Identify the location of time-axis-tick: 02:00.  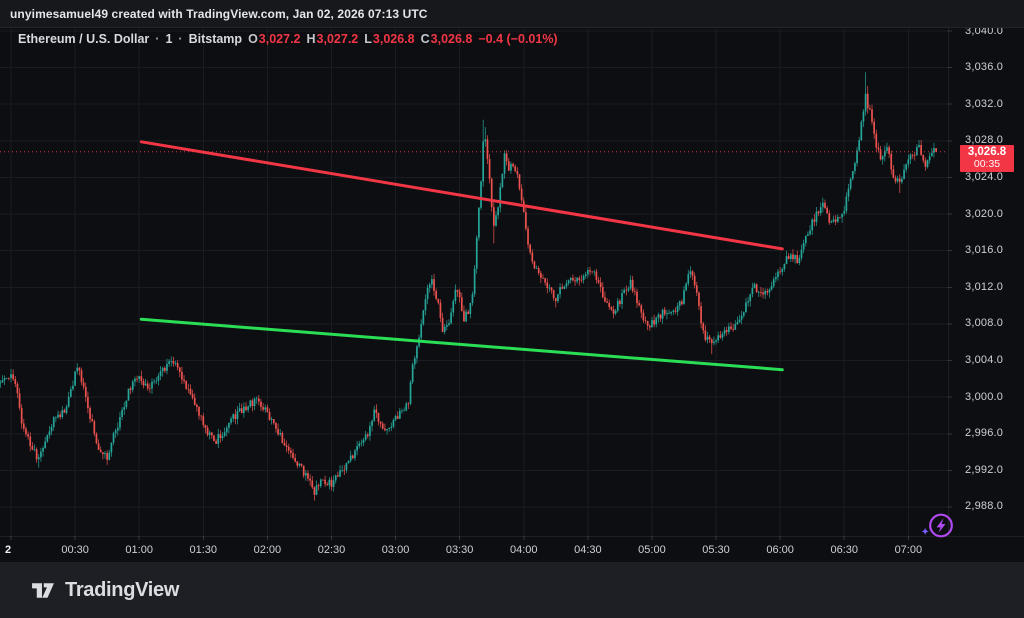
(267, 550).